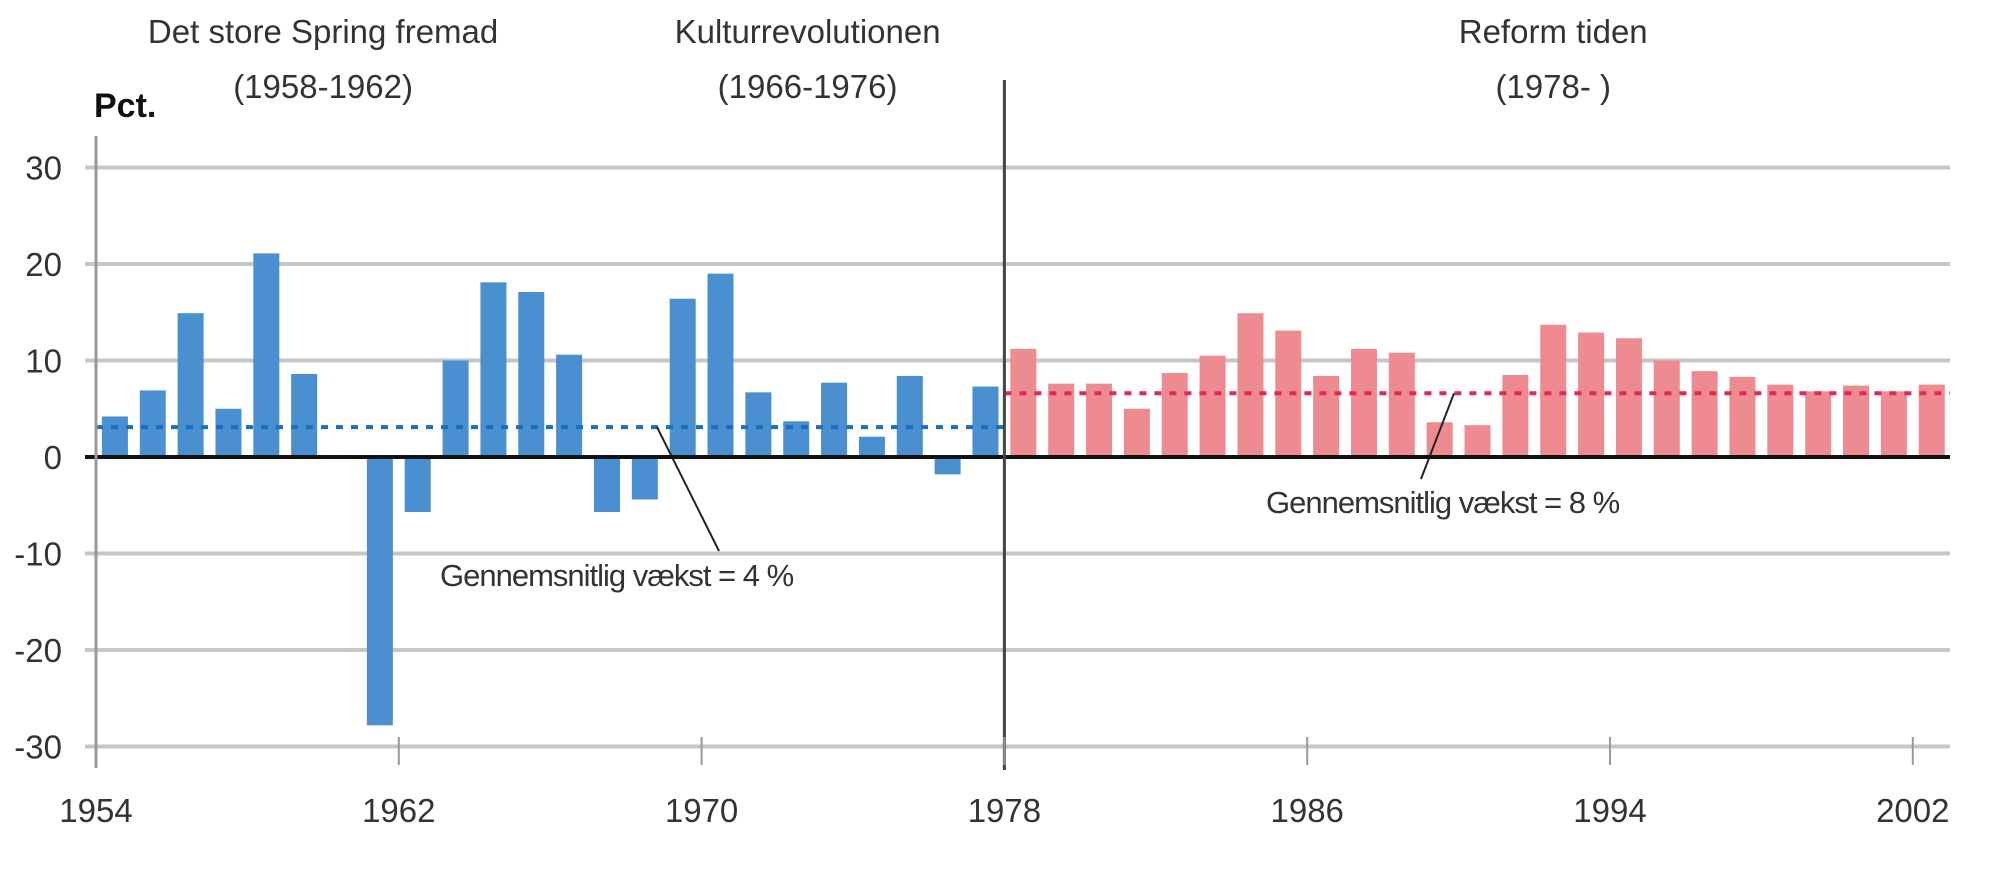 The height and width of the screenshot is (869, 2000). Describe the element at coordinates (1666, 408) in the screenshot. I see `bar-1995` at that location.